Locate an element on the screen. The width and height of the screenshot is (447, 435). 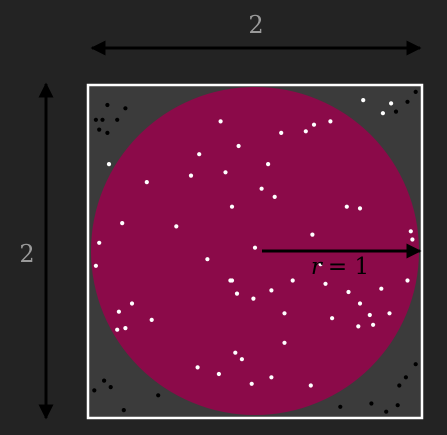
radius-variable: r is located at coordinates (317, 267).